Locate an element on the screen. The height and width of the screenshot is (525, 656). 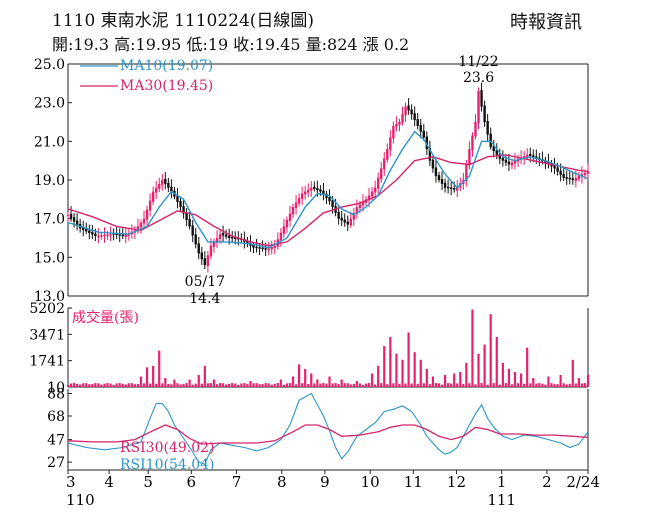
rsi-panel: 88 68 47 27 RSI30(49.02)RSI10(54.04) is located at coordinates (318, 430).